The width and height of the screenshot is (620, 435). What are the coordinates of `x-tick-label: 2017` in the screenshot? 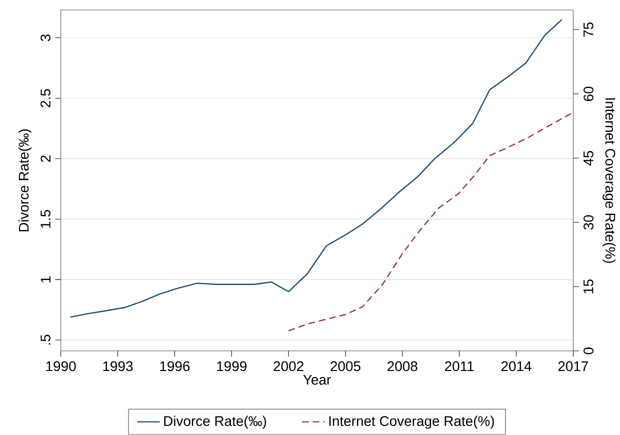 It's located at (573, 366).